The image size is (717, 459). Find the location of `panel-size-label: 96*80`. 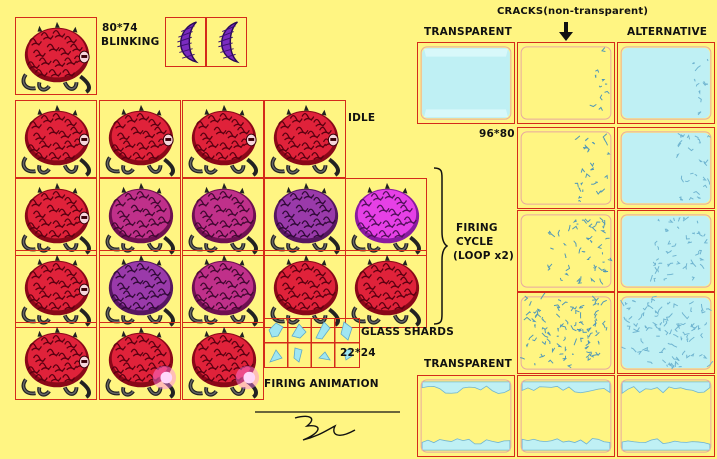

panel-size-label: 96*80 is located at coordinates (497, 134).